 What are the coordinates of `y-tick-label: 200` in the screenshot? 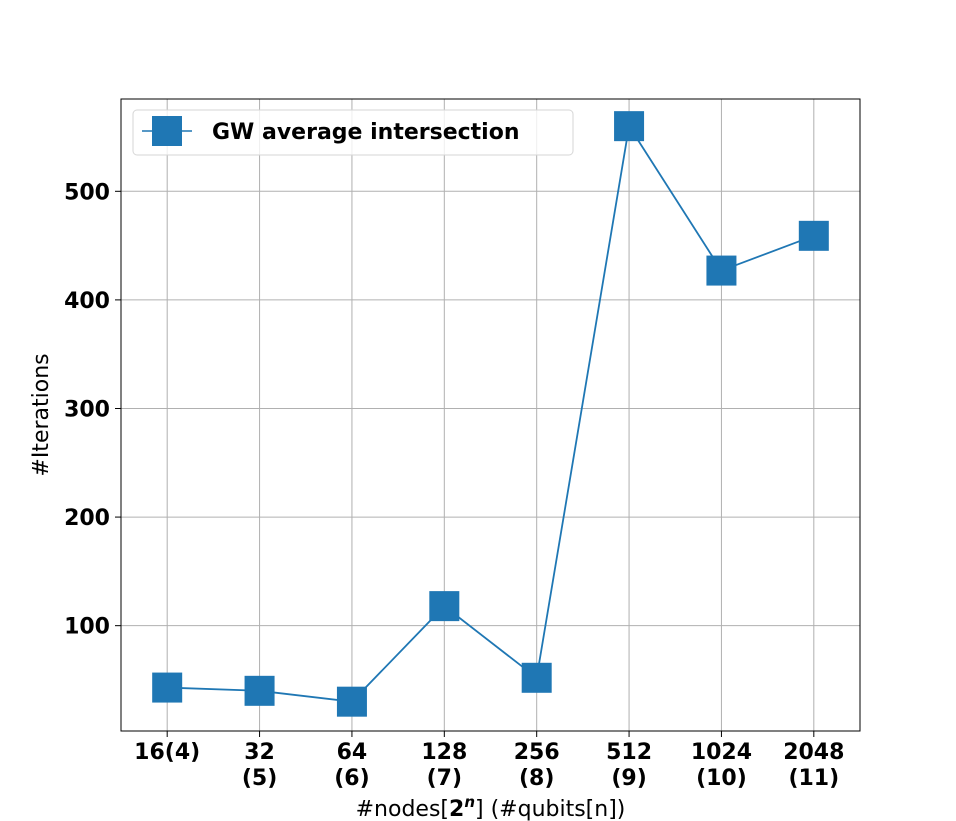 It's located at (87, 518).